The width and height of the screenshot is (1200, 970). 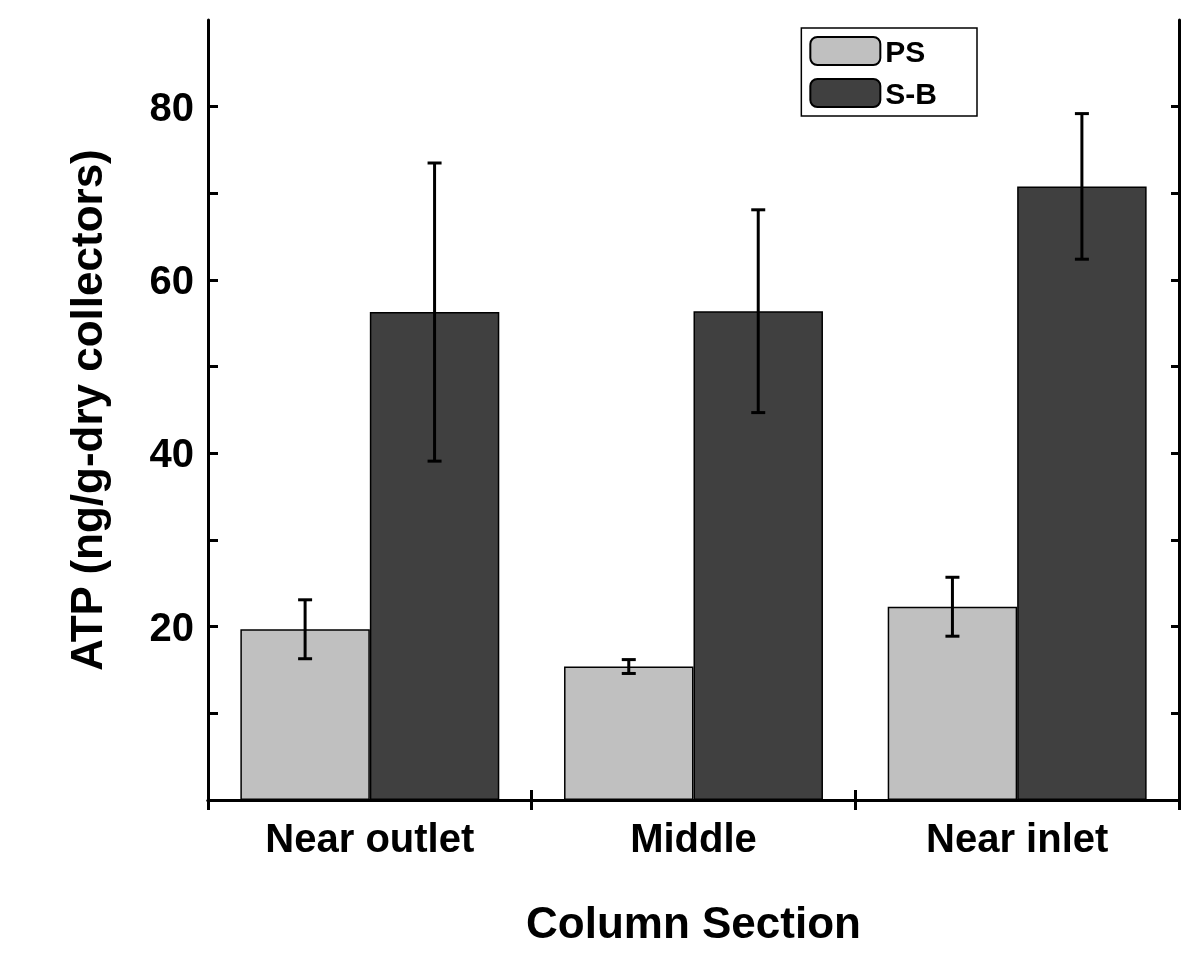 What do you see at coordinates (693, 922) in the screenshot?
I see `x-axis-title: Column Section` at bounding box center [693, 922].